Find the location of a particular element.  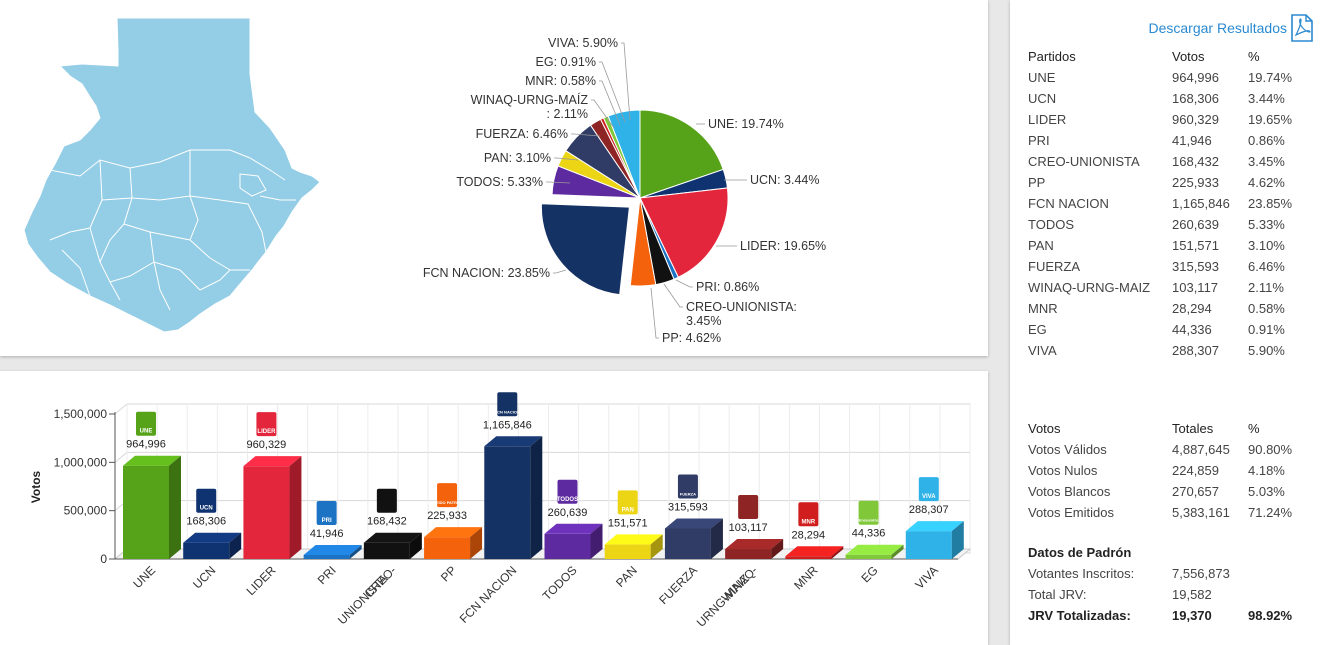

department-borders is located at coordinates (172, 230).